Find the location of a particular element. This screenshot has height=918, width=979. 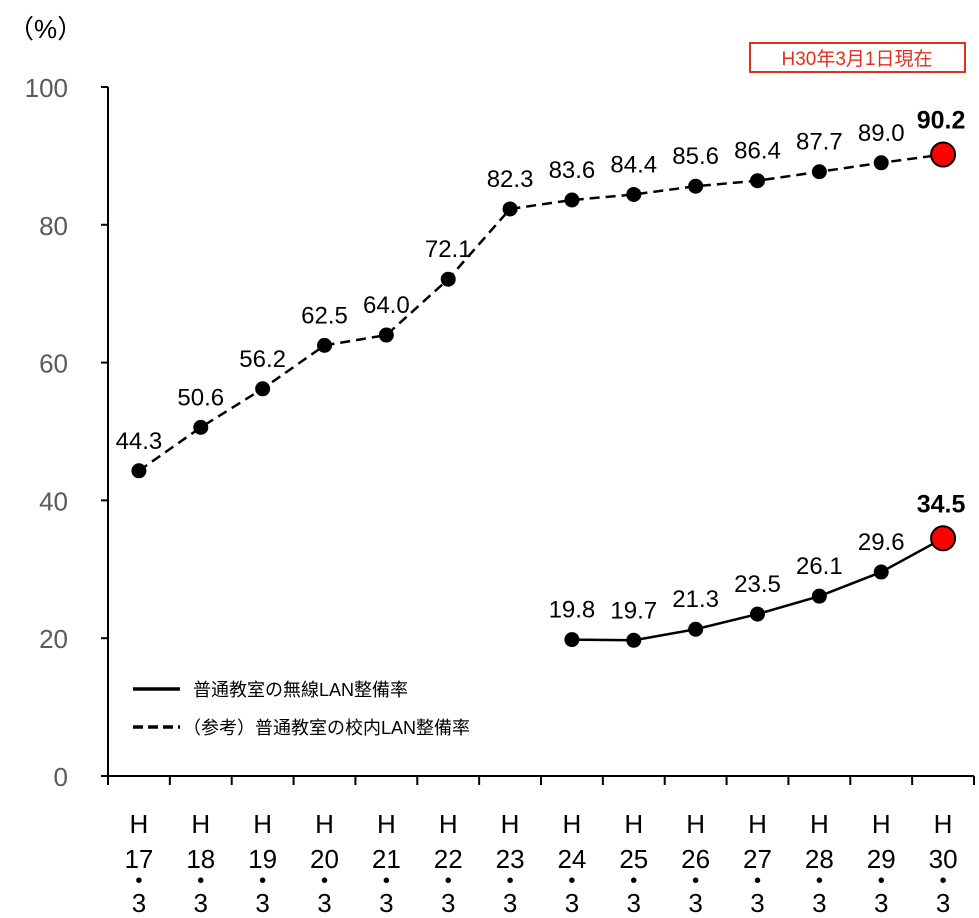

y-axis-unit-label: （%） is located at coordinates (45, 29).